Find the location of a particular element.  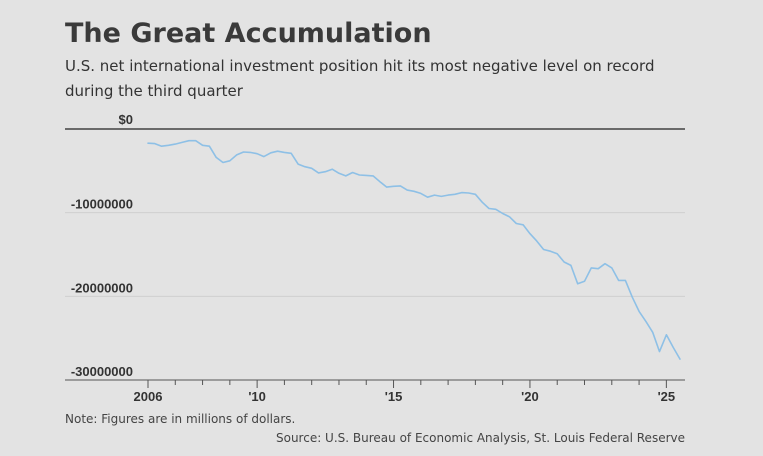

x-tick-label: 2006 is located at coordinates (148, 396).